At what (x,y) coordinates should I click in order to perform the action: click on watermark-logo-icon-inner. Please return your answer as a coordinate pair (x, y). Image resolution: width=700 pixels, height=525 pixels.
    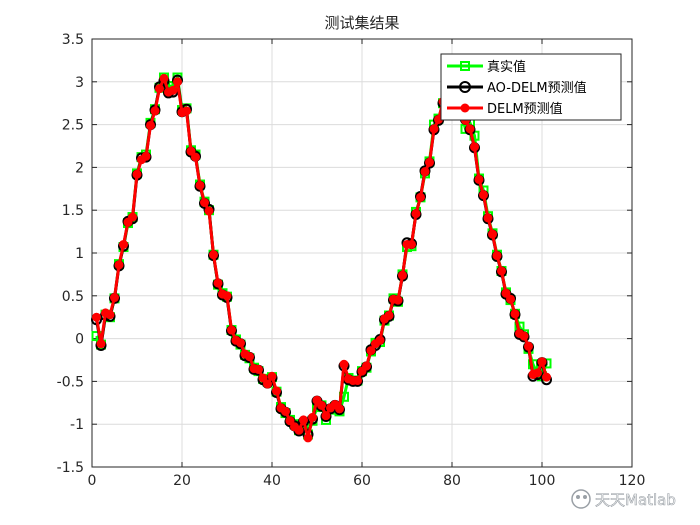
    Looking at the image, I should click on (578, 497).